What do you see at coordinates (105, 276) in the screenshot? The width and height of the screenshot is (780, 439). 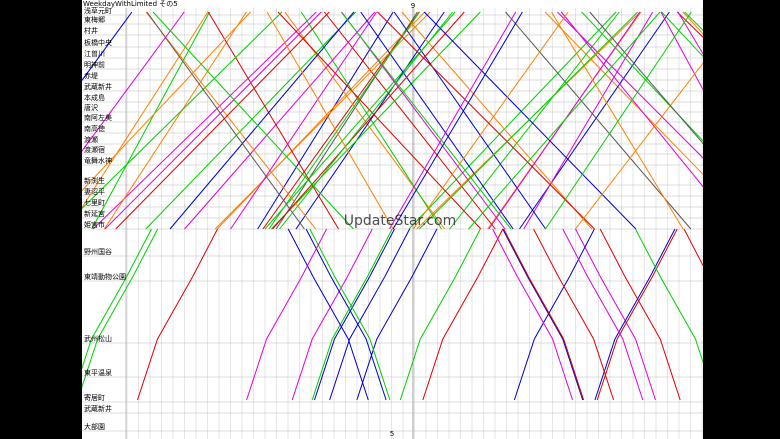 I see `station-name: 東靖動物公園` at bounding box center [105, 276].